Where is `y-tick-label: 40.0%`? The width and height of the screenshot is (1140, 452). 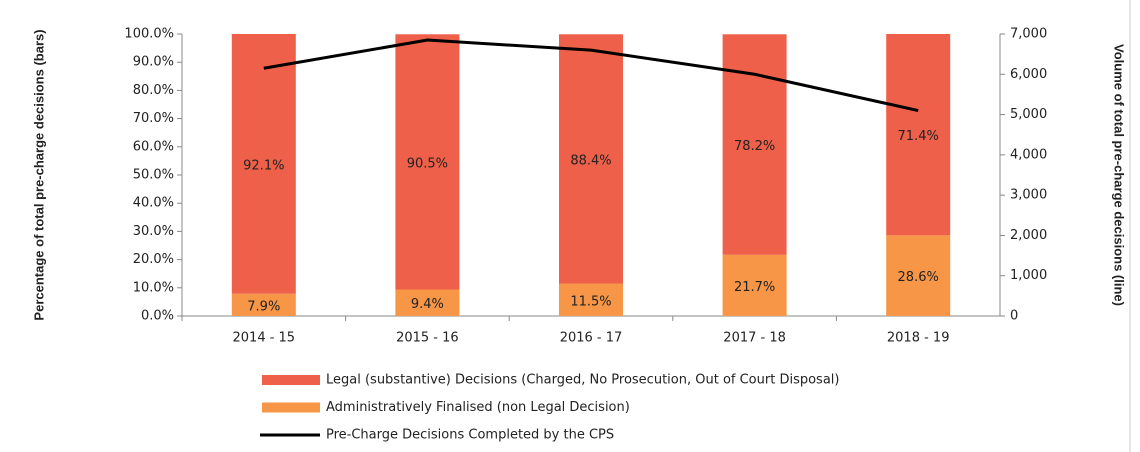
y-tick-label: 40.0% is located at coordinates (153, 203).